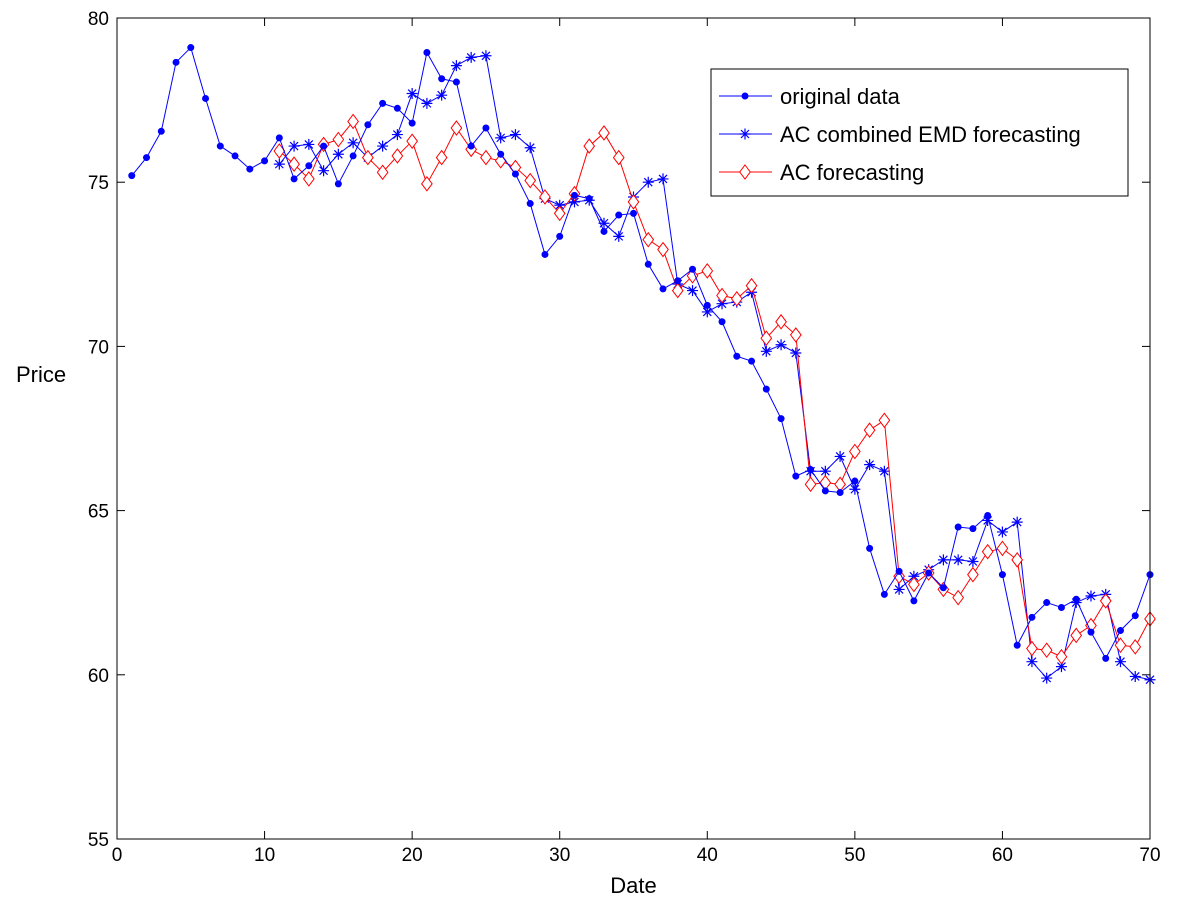 This screenshot has height=909, width=1189. Describe the element at coordinates (117, 855) in the screenshot. I see `x-tick-label: 0` at that location.